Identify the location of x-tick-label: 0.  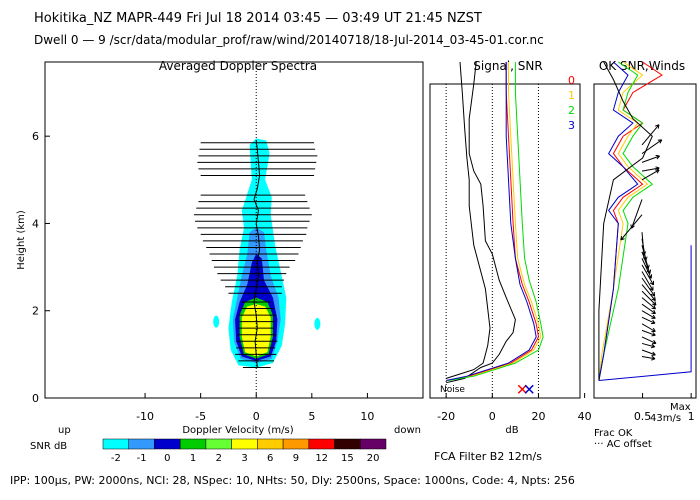
(256, 416).